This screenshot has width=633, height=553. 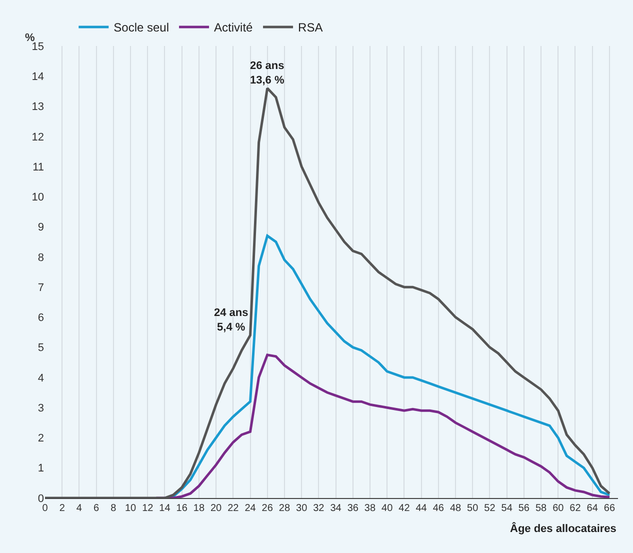 What do you see at coordinates (38, 107) in the screenshot?
I see `y-tick-label: 13` at bounding box center [38, 107].